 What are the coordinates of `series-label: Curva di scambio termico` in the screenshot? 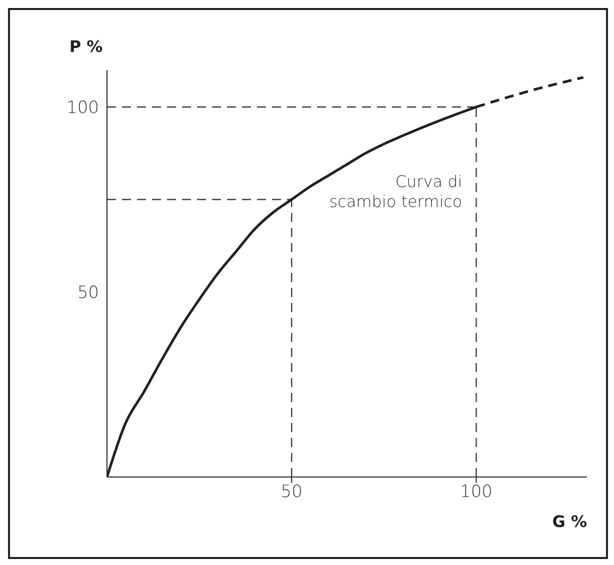 It's located at (395, 191).